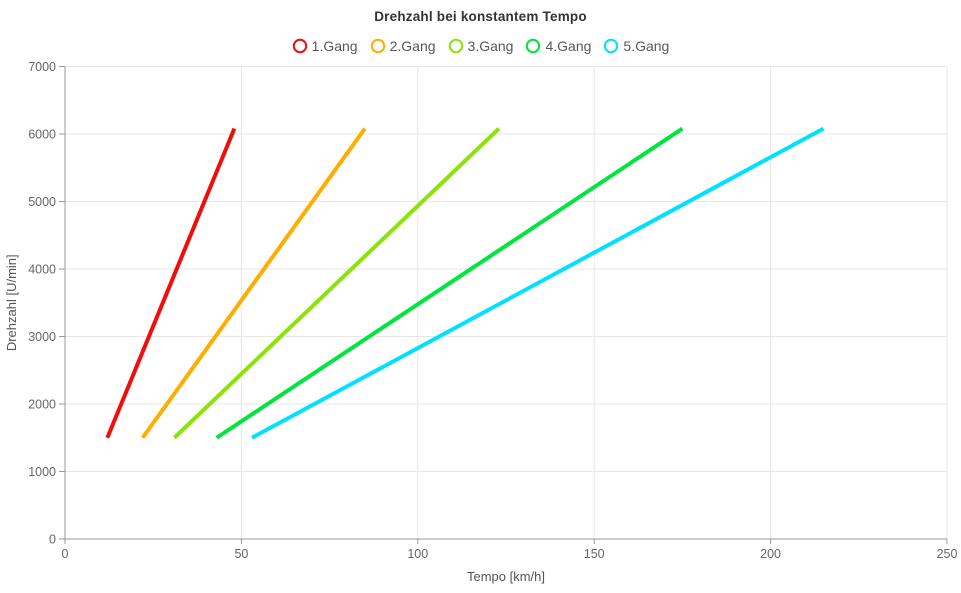 The width and height of the screenshot is (961, 593). Describe the element at coordinates (646, 46) in the screenshot. I see `legend-label: 5.Gang` at that location.